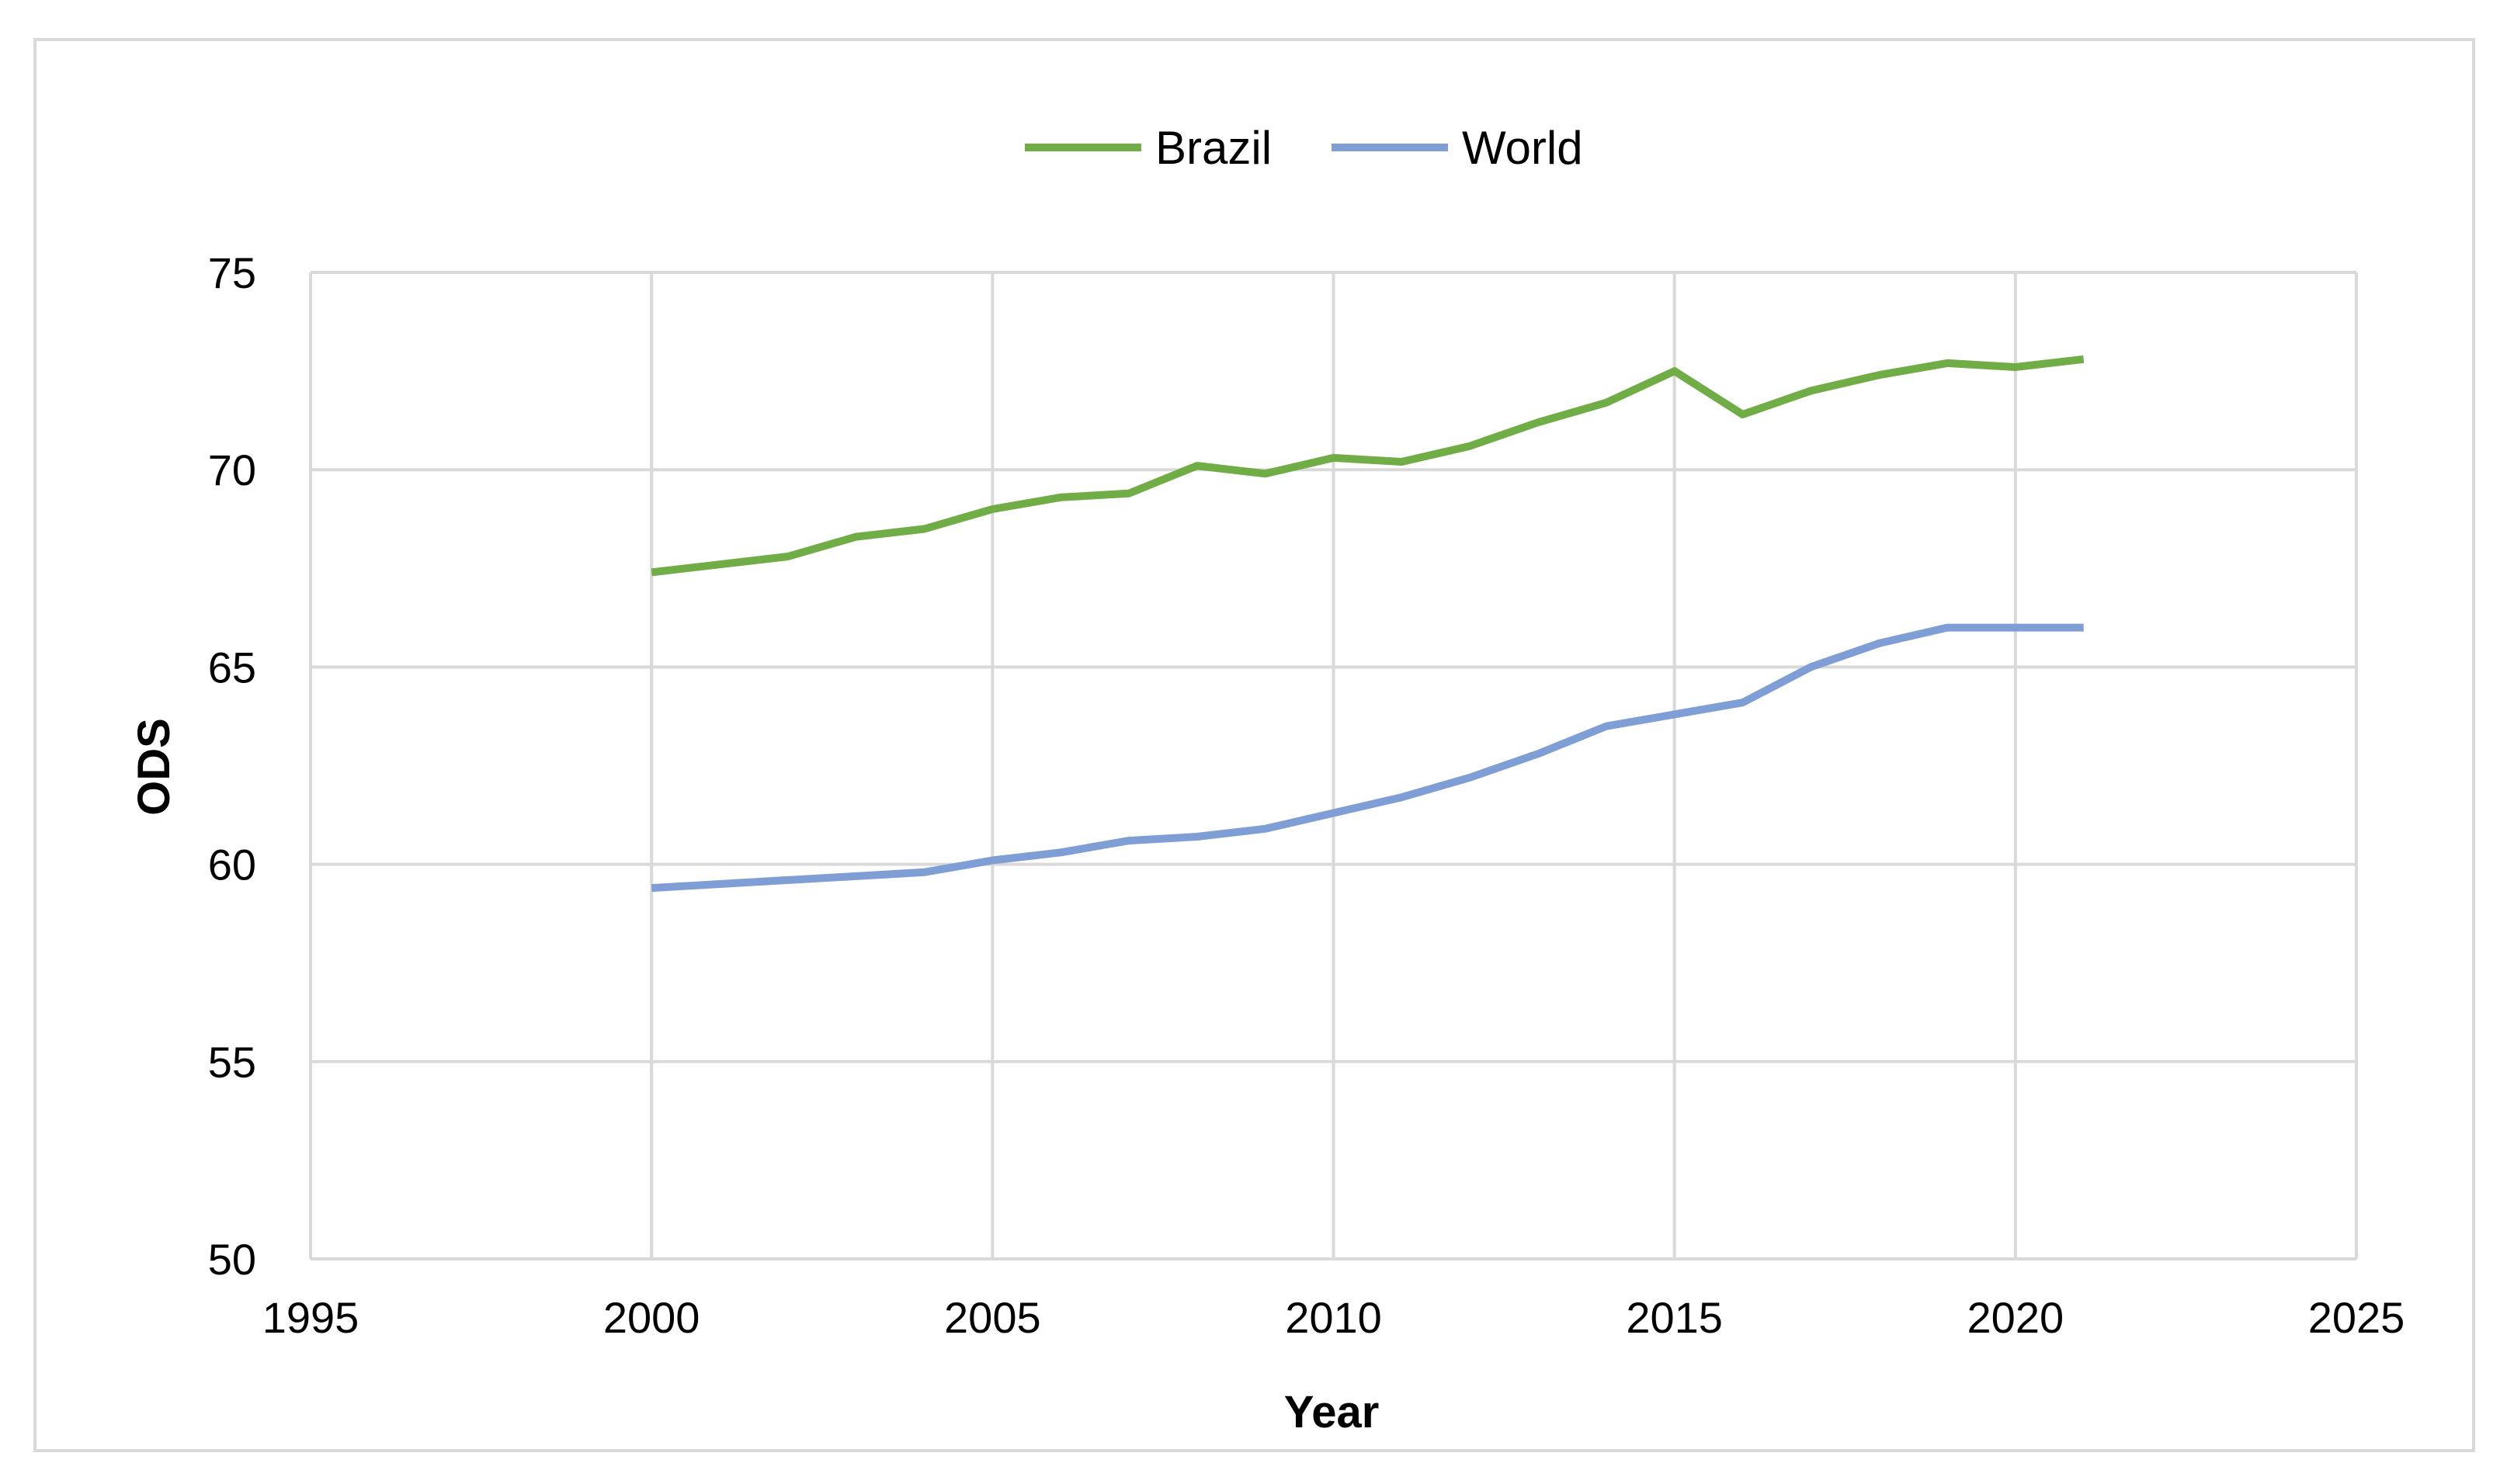 The image size is (2507, 1484). What do you see at coordinates (1522, 148) in the screenshot?
I see `legend-label-world: World` at bounding box center [1522, 148].